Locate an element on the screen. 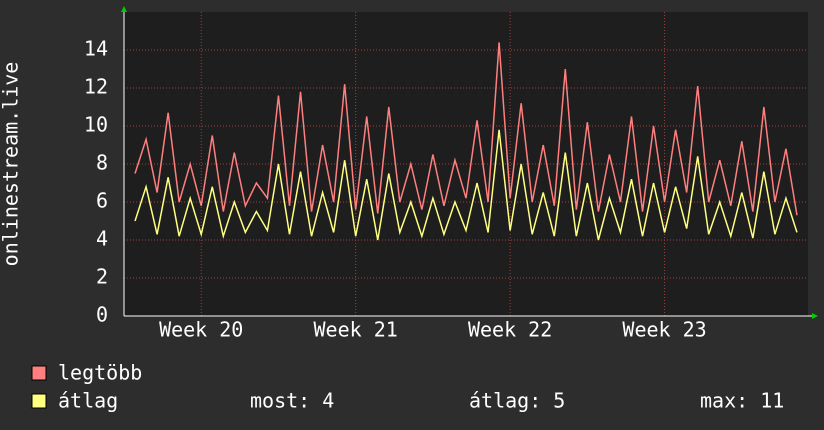  y-tick-label: 0 is located at coordinates (102, 315).